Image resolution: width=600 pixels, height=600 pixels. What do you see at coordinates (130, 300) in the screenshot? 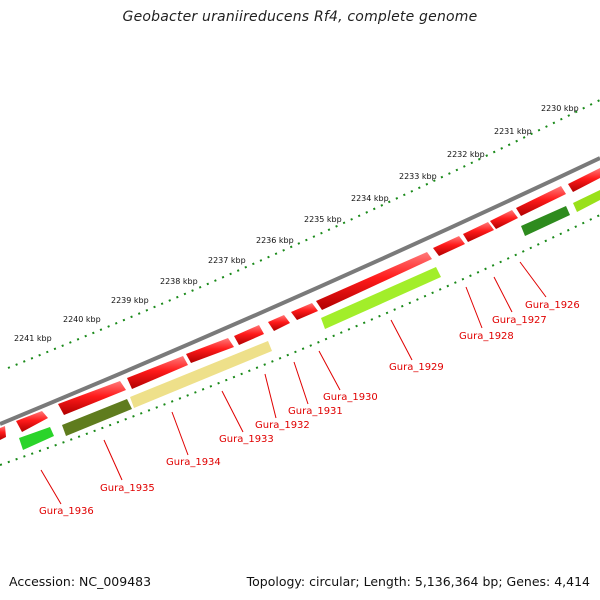
I see `ruler-label: 2239 kbp` at bounding box center [130, 300].